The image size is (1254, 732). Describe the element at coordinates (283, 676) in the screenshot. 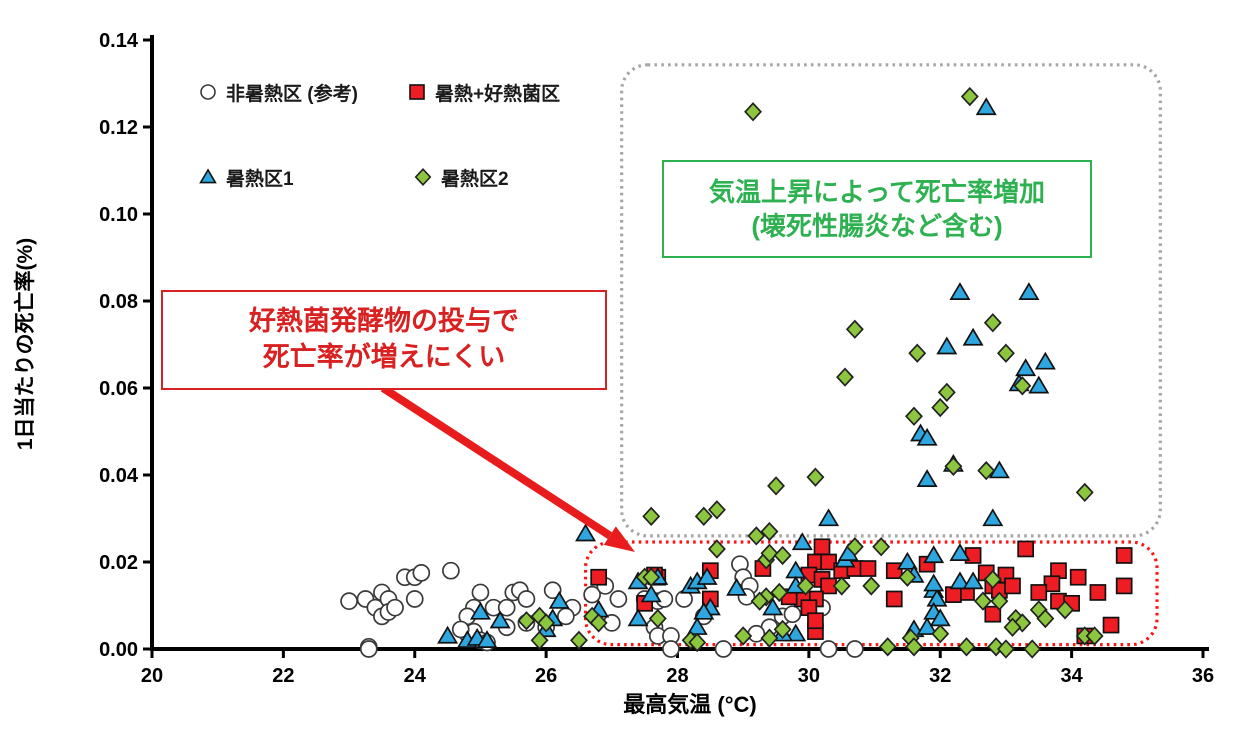

I see `x-tick-label: 22` at that location.